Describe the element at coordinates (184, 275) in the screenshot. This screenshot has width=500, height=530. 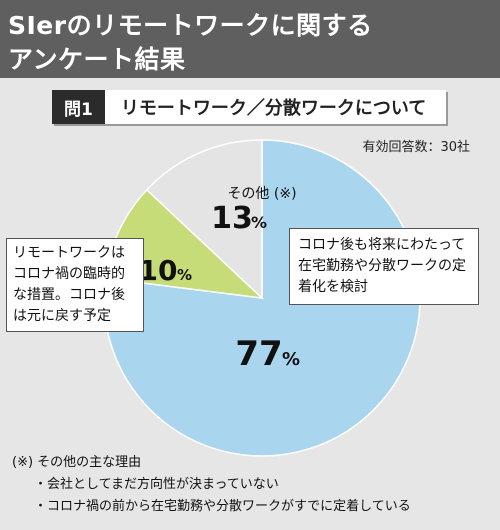
I see `small-slice-unit: %` at that location.